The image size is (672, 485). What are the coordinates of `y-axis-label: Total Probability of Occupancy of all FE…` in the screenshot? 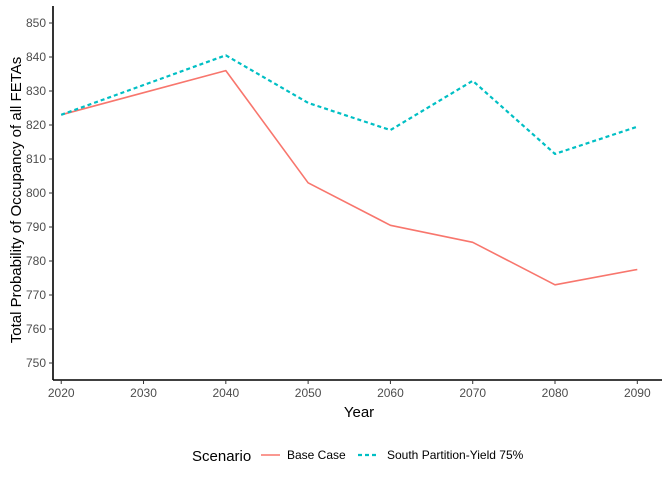 It's located at (16, 200).